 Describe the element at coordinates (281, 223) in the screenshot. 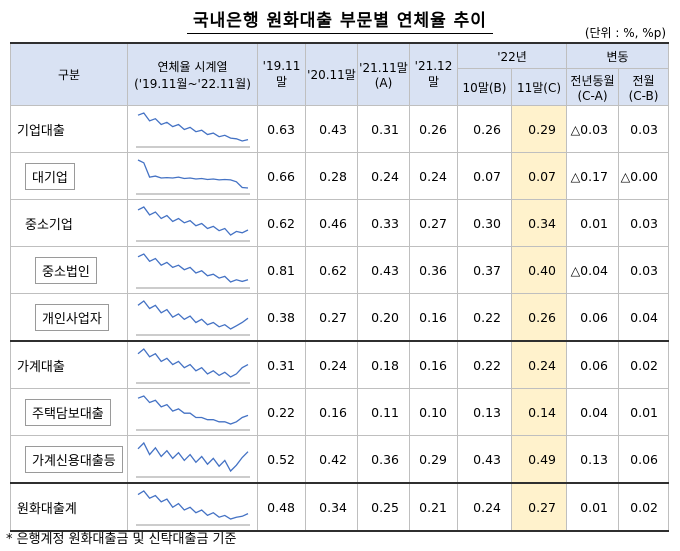

I see `cell-v1: 0.62` at that location.